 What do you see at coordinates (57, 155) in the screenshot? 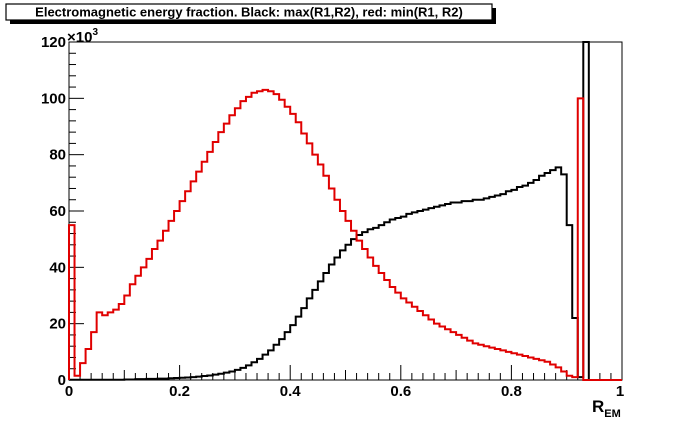
I see `y-tick-label: 80` at bounding box center [57, 155].